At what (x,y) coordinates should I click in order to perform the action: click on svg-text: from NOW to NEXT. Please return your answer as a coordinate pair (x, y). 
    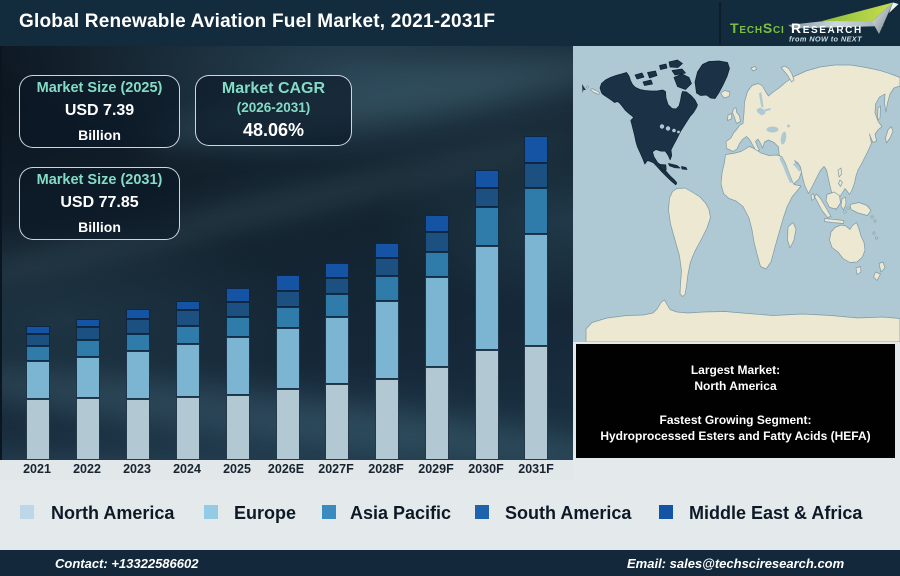
    Looking at the image, I should click on (826, 39).